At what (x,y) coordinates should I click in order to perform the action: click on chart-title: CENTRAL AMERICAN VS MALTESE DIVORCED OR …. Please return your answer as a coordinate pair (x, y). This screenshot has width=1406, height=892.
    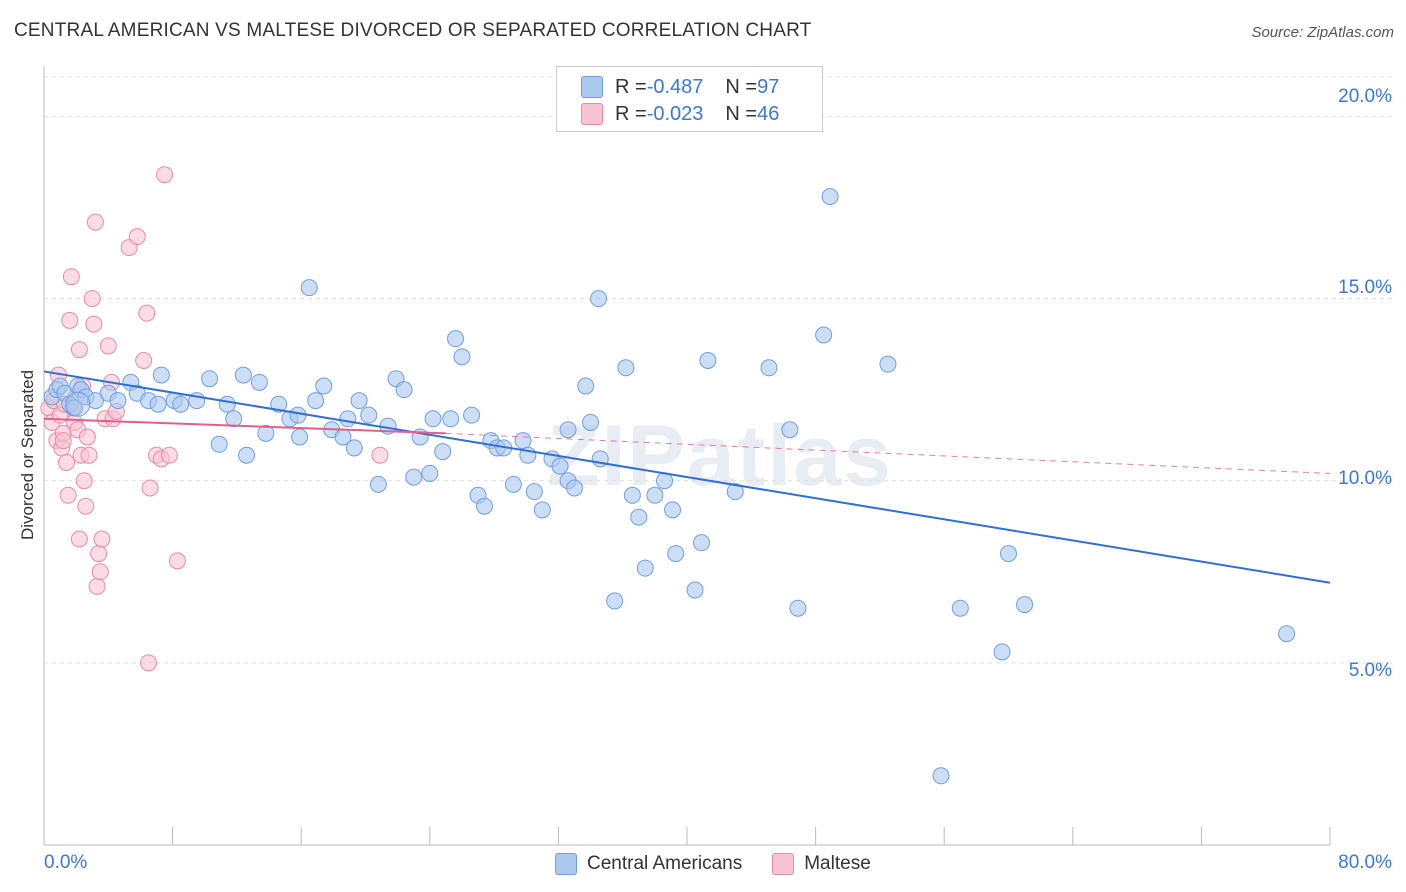
    Looking at the image, I should click on (413, 30).